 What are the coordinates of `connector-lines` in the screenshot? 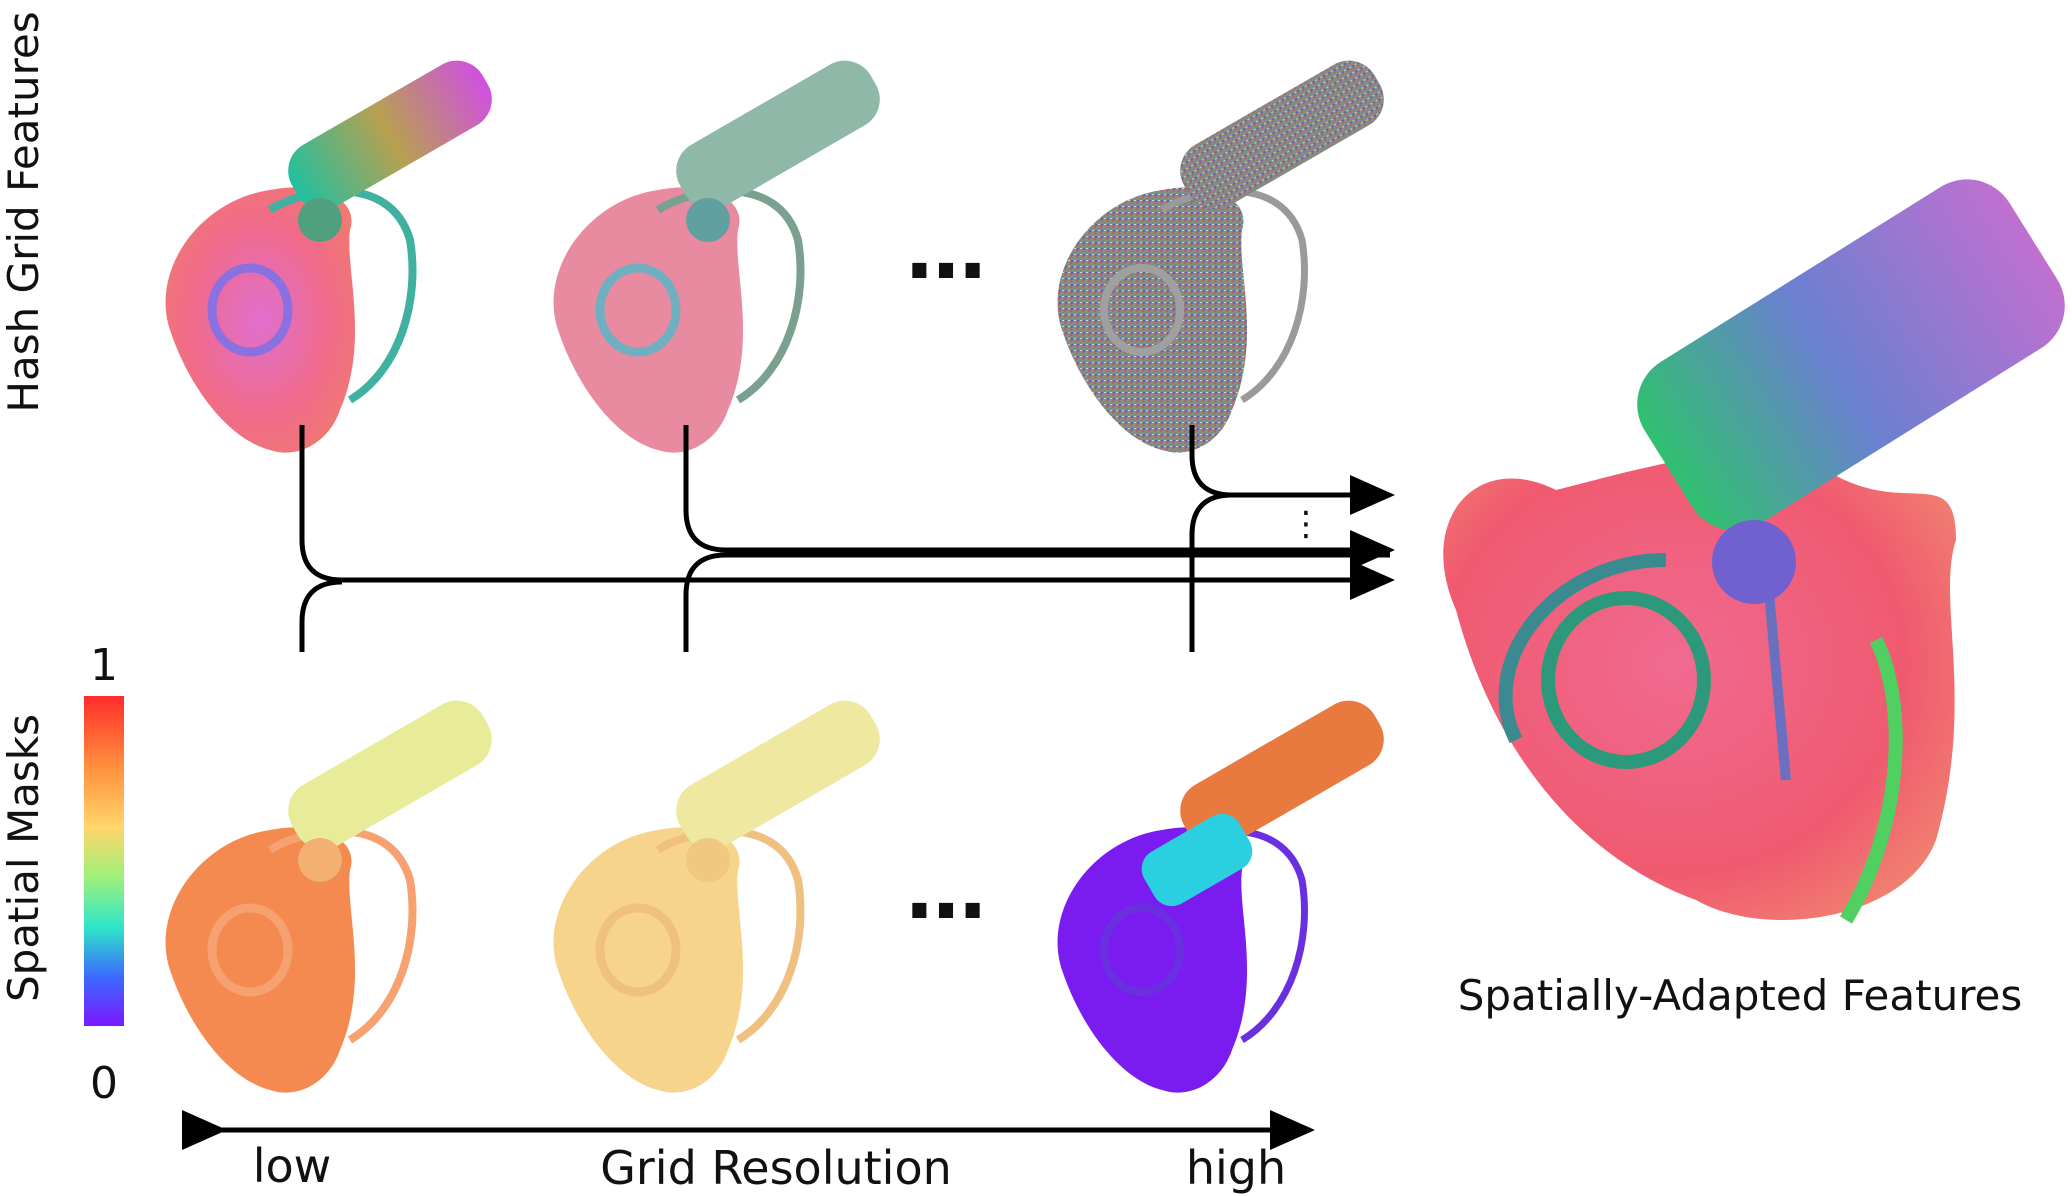 It's located at (847, 538).